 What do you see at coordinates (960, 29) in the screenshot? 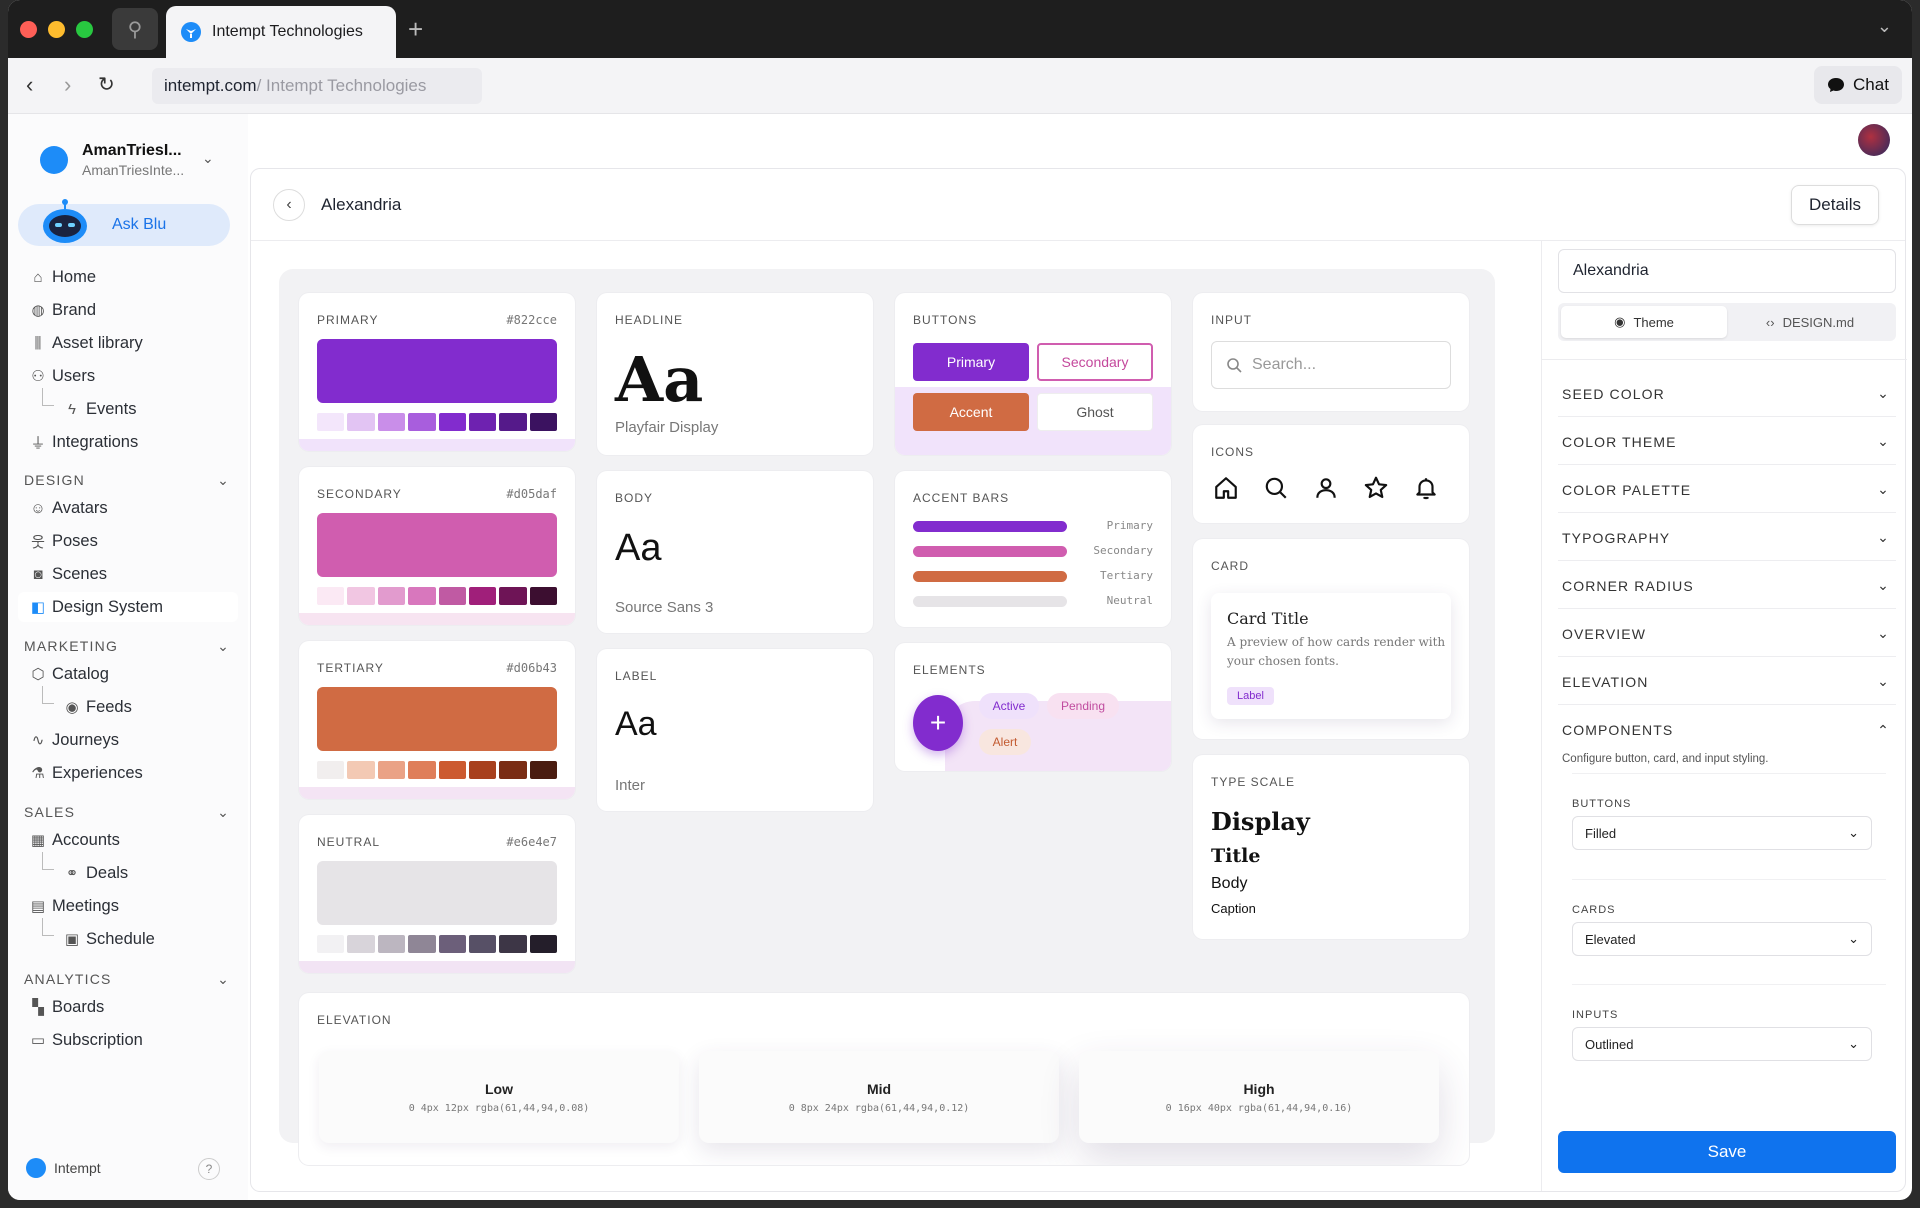
I see `tab-bar: ⚲ Intempt Technologies + ⌄` at bounding box center [960, 29].